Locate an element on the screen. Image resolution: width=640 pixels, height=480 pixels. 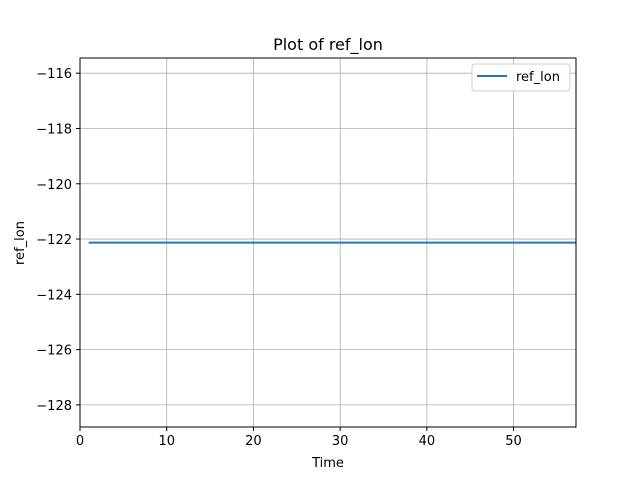
y-tick-label: −128 is located at coordinates (54, 406).